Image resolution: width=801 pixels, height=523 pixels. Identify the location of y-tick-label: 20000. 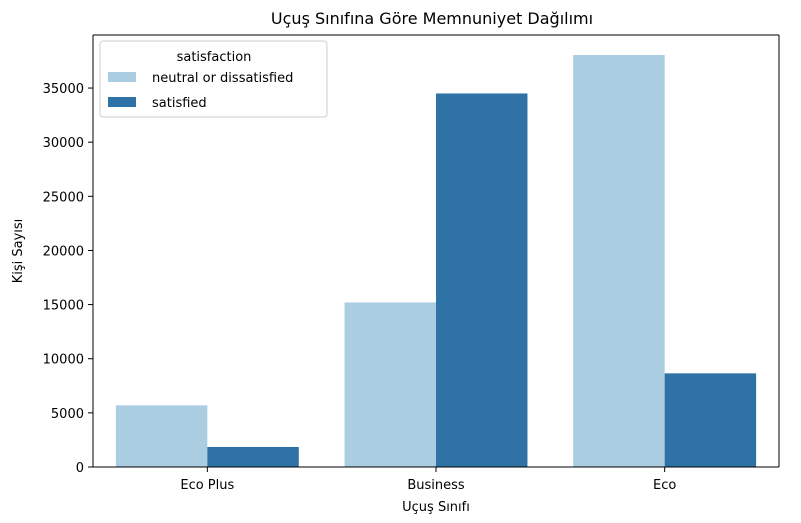
(63, 251).